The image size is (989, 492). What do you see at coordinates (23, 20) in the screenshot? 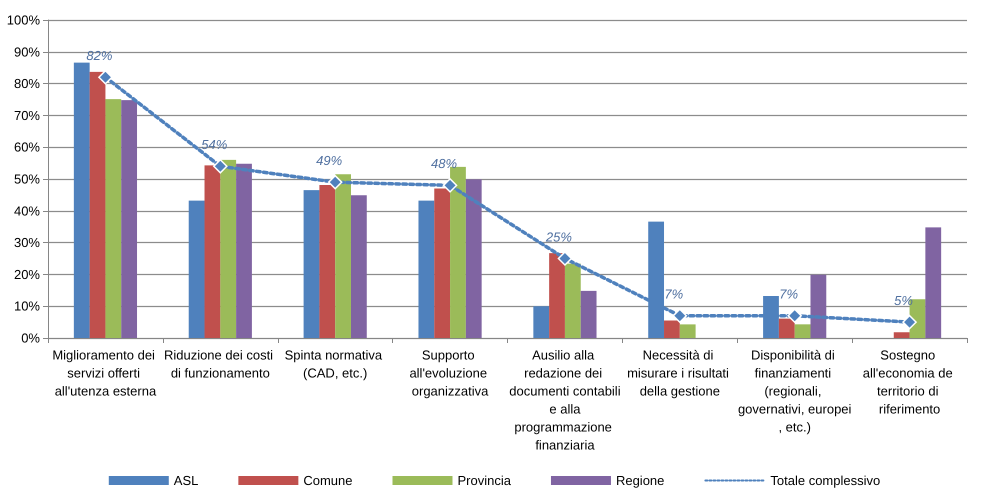
I see `y-tick-label: 100%` at bounding box center [23, 20].